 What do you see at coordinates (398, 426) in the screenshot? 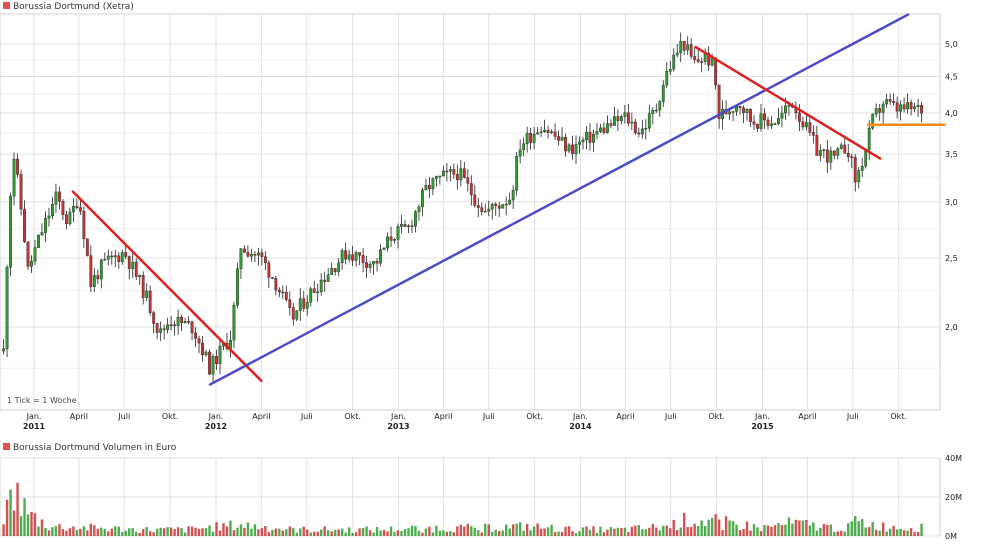
I see `x-year-label: 2013` at bounding box center [398, 426].